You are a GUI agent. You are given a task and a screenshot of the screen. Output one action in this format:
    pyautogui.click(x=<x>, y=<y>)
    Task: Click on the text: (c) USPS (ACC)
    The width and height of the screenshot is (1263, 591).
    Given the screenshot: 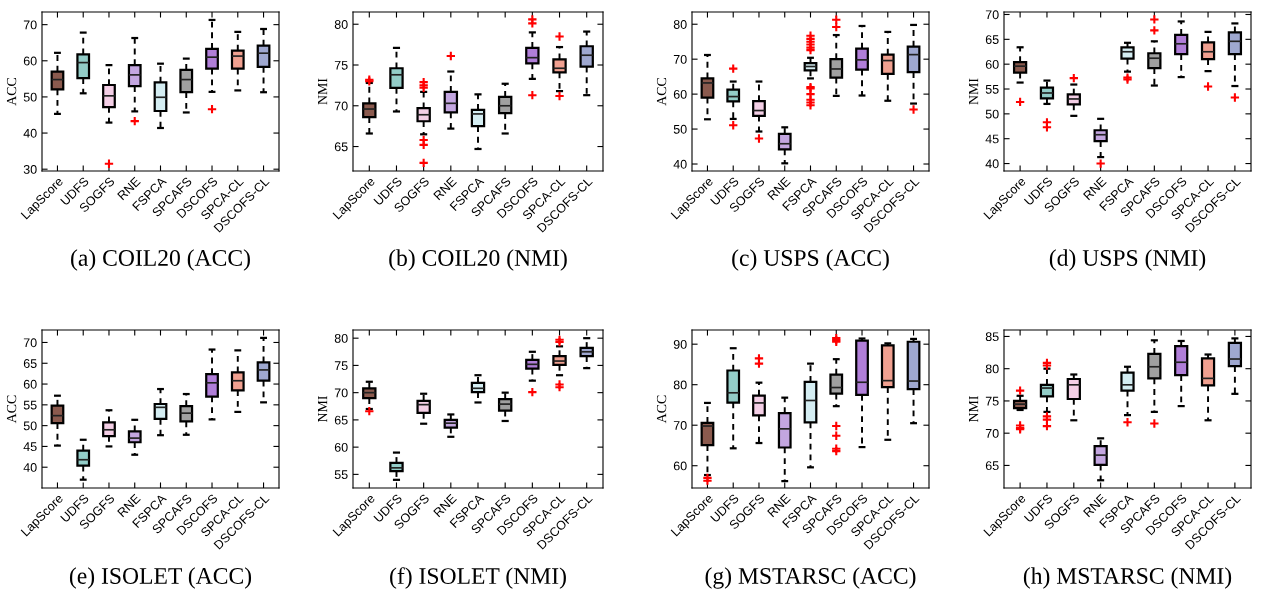 What is the action you would take?
    pyautogui.click(x=810, y=260)
    